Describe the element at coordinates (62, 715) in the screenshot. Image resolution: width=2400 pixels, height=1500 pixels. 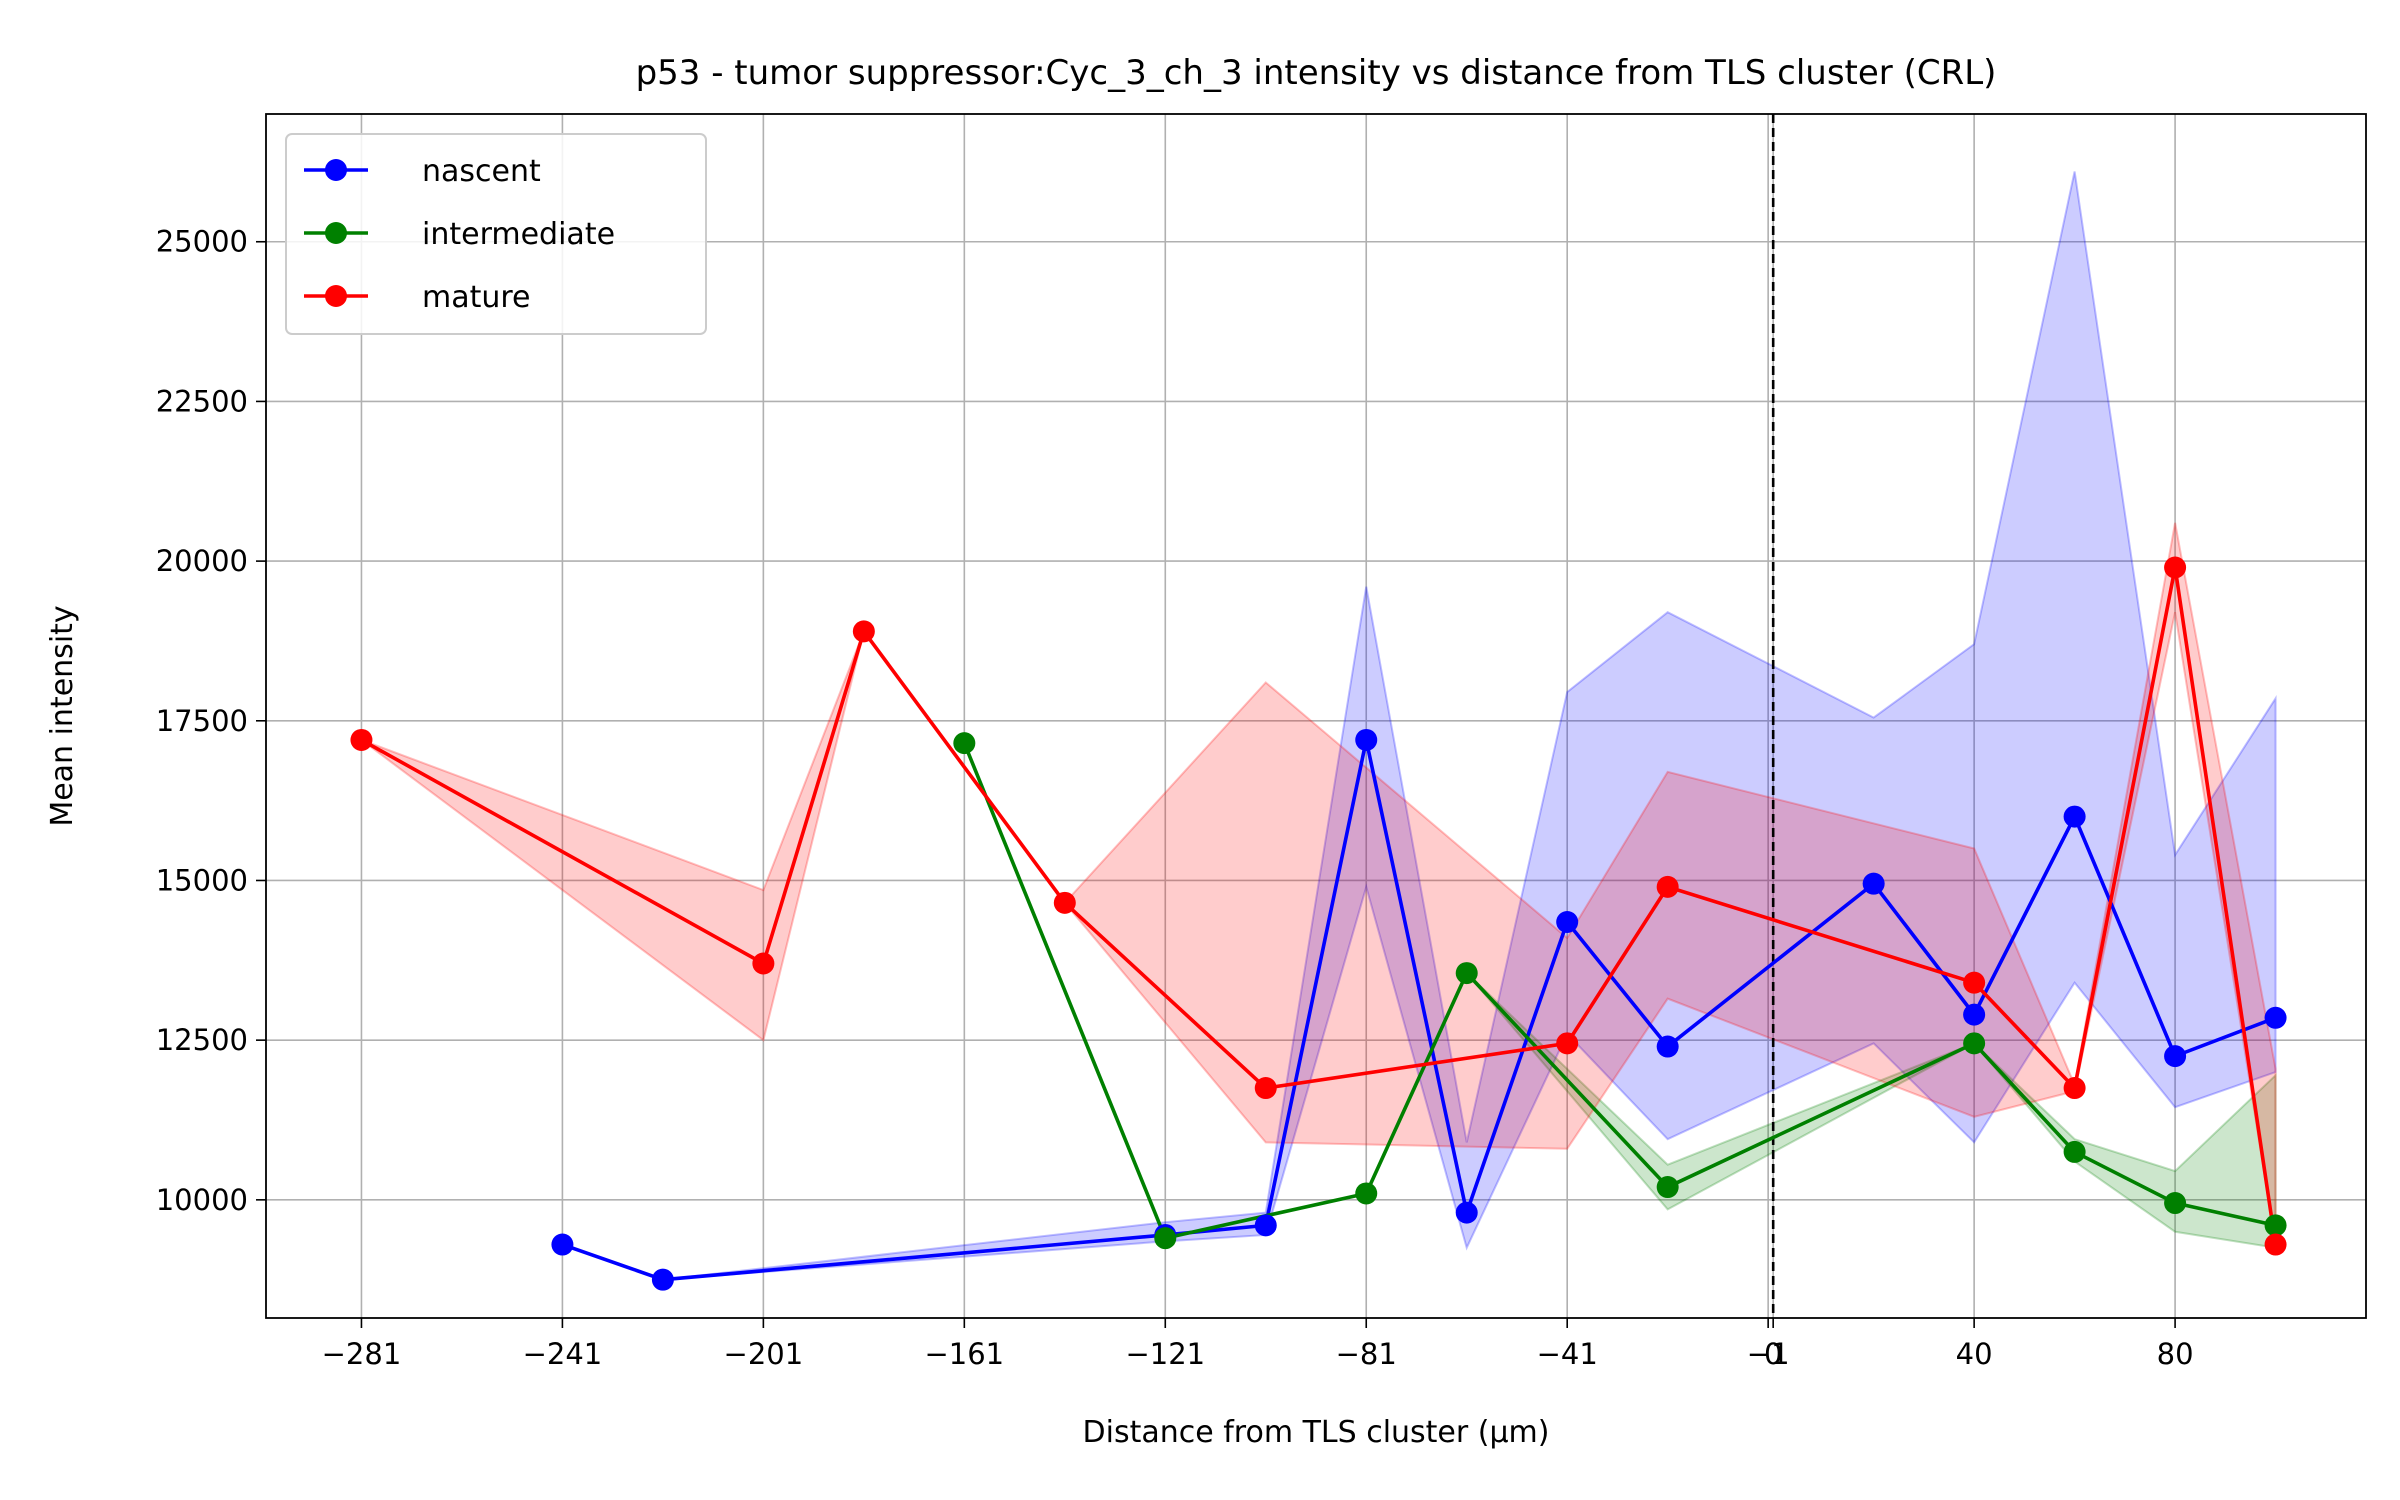
I see `y-axis-label: Mean intensity` at that location.